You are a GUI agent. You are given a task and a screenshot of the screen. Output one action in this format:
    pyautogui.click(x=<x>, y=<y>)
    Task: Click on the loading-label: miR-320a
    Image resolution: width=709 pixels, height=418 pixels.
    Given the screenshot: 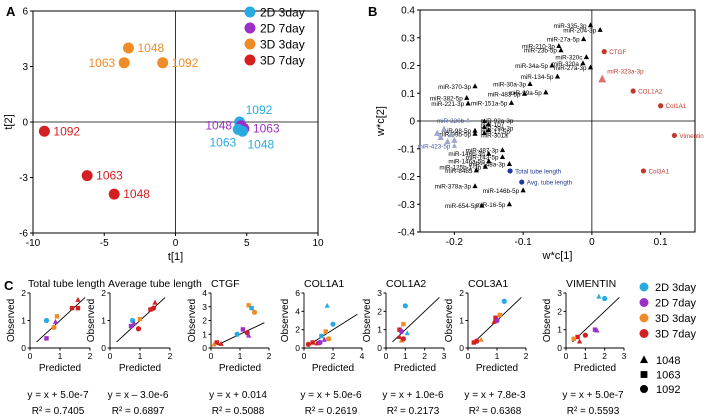 What is the action you would take?
    pyautogui.click(x=566, y=64)
    